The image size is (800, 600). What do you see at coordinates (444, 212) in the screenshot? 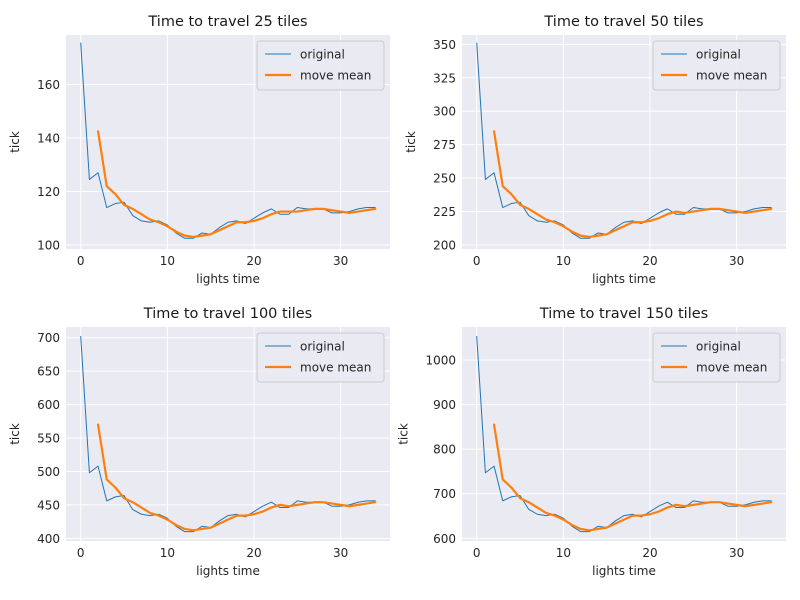
I see `y-tick-label: 225` at bounding box center [444, 212].